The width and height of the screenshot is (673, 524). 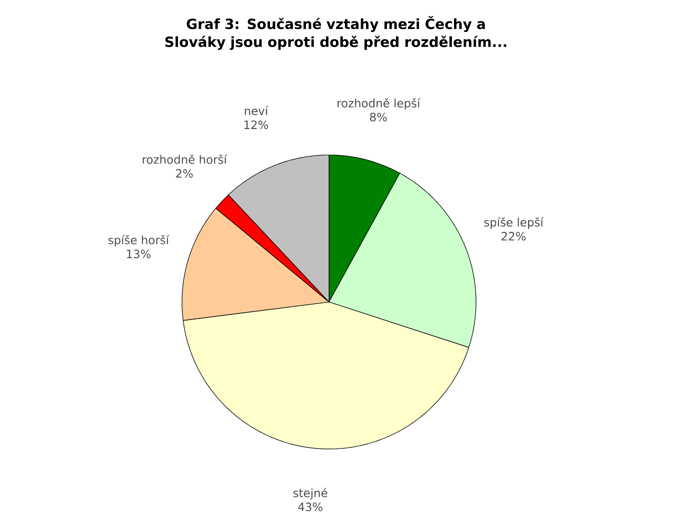 I want to click on data-label: 22%, so click(x=514, y=236).